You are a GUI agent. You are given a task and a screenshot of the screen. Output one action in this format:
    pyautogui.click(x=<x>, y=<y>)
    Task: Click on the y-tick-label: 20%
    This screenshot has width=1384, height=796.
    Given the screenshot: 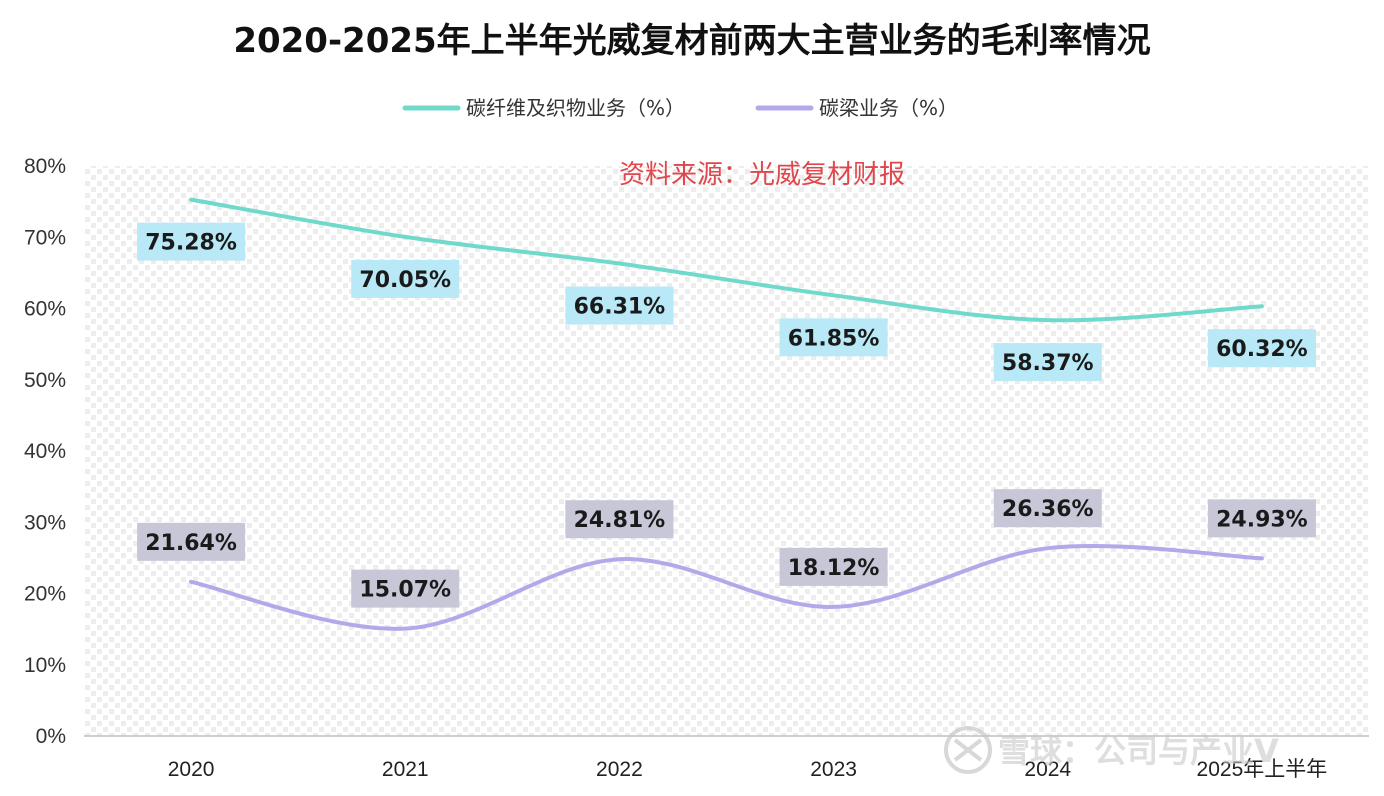 What is the action you would take?
    pyautogui.click(x=45, y=594)
    